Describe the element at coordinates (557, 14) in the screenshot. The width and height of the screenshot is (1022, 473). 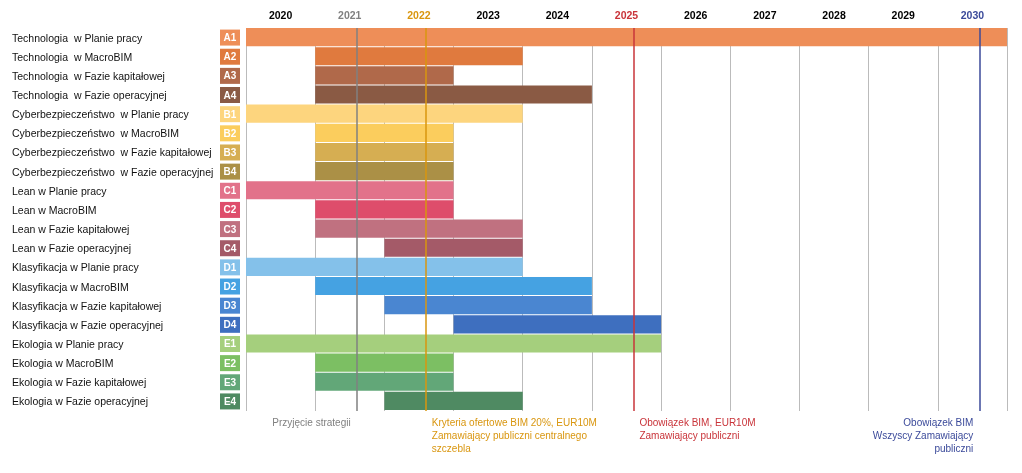
I see `x-tick-label: 2024` at that location.